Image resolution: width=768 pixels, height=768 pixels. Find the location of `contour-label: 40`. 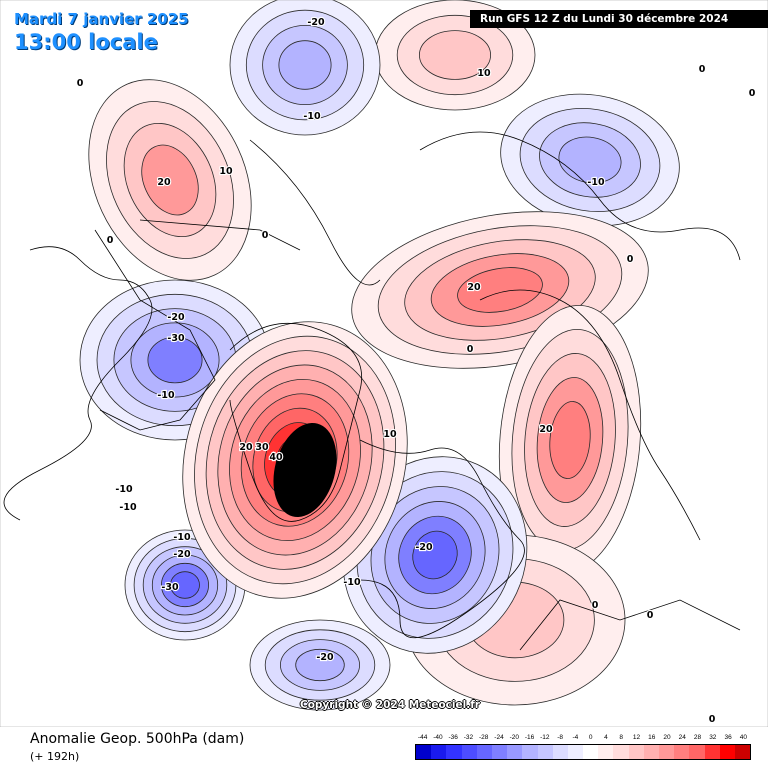

contour-label: 40 is located at coordinates (276, 457).